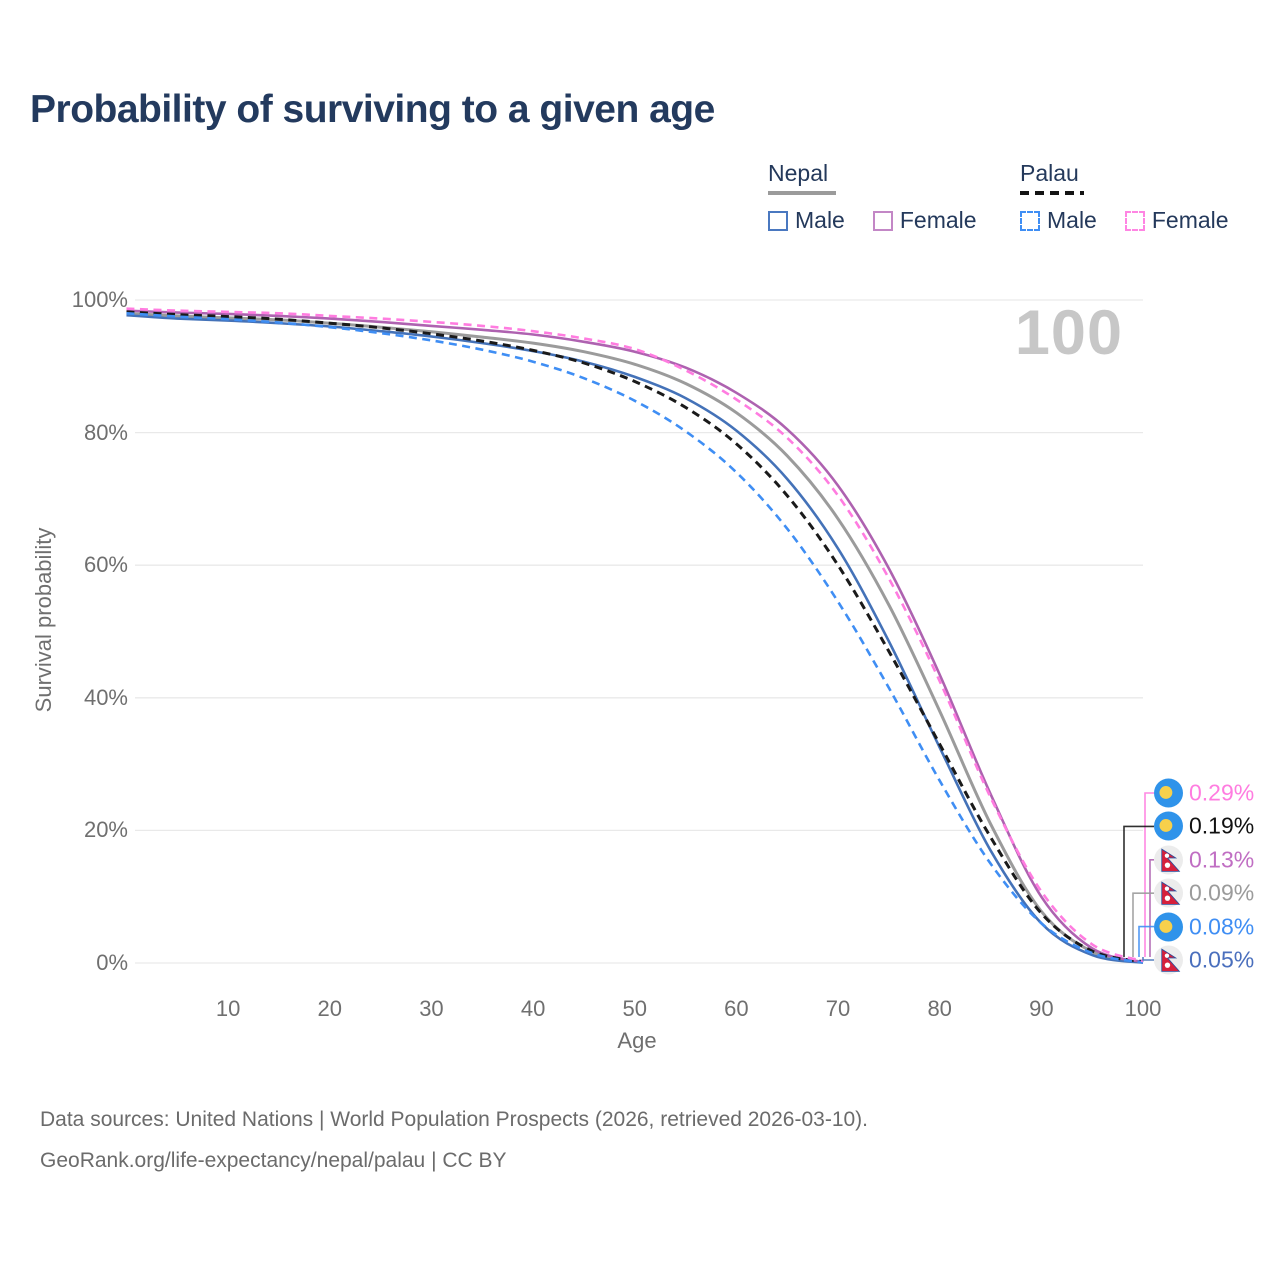  What do you see at coordinates (1134, 220) in the screenshot?
I see `palau-female-swatch-icon` at bounding box center [1134, 220].